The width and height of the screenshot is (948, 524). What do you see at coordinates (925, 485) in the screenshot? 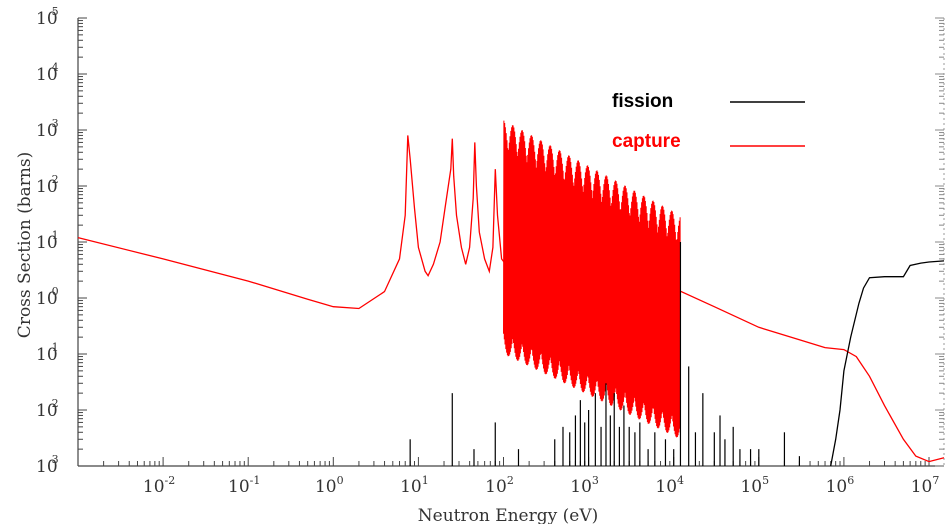
I see `x-tick-label: 10⁷` at bounding box center [925, 485].